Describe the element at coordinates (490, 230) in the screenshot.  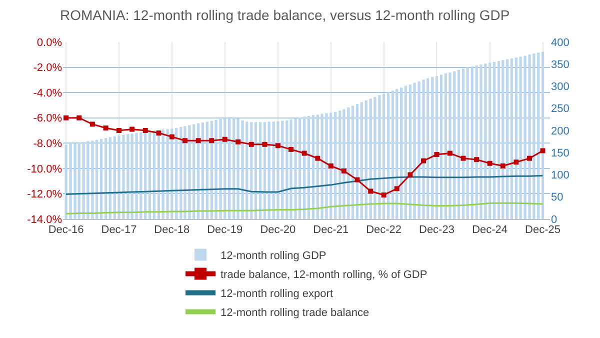
I see `x-tick-label: Dec-24` at that location.